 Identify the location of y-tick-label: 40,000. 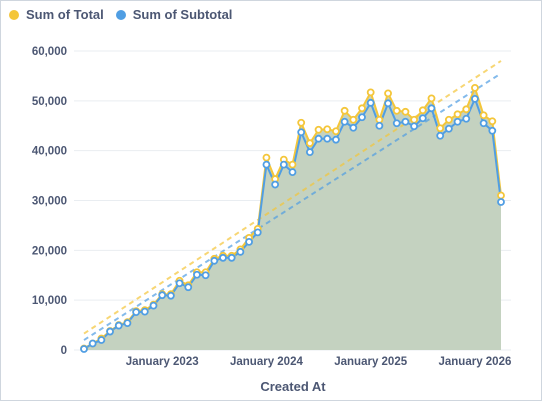
(49, 152).